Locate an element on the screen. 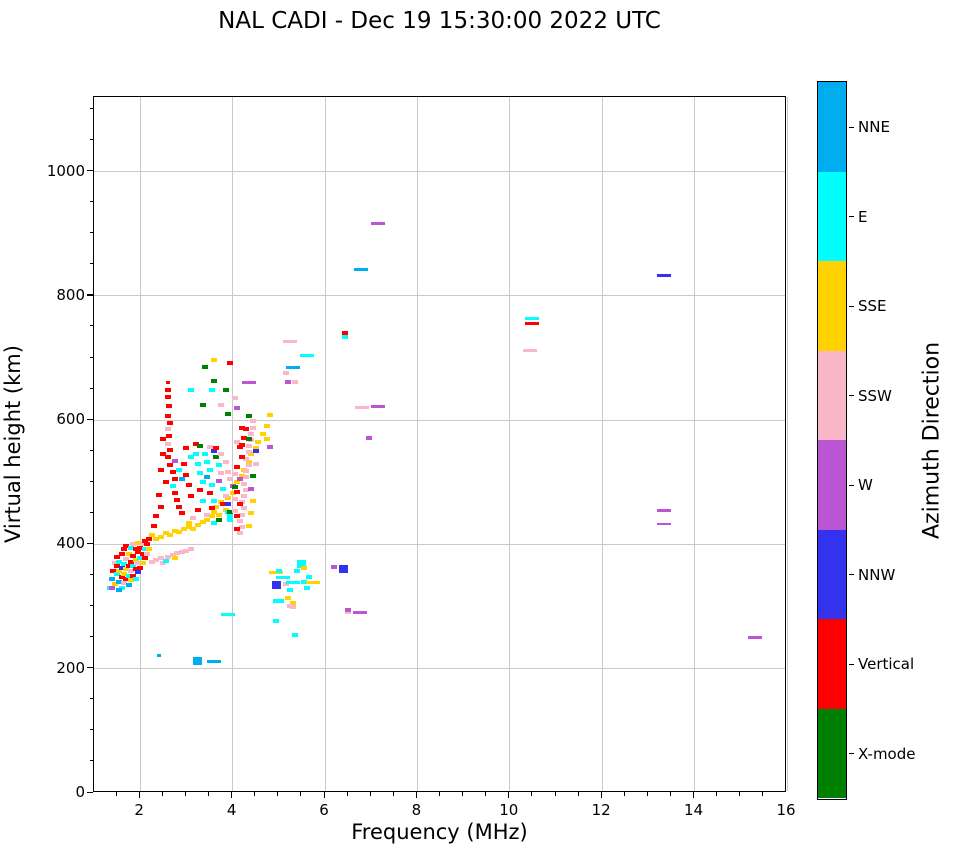 This screenshot has height=857, width=958. colorbar-tick is located at coordinates (851, 485).